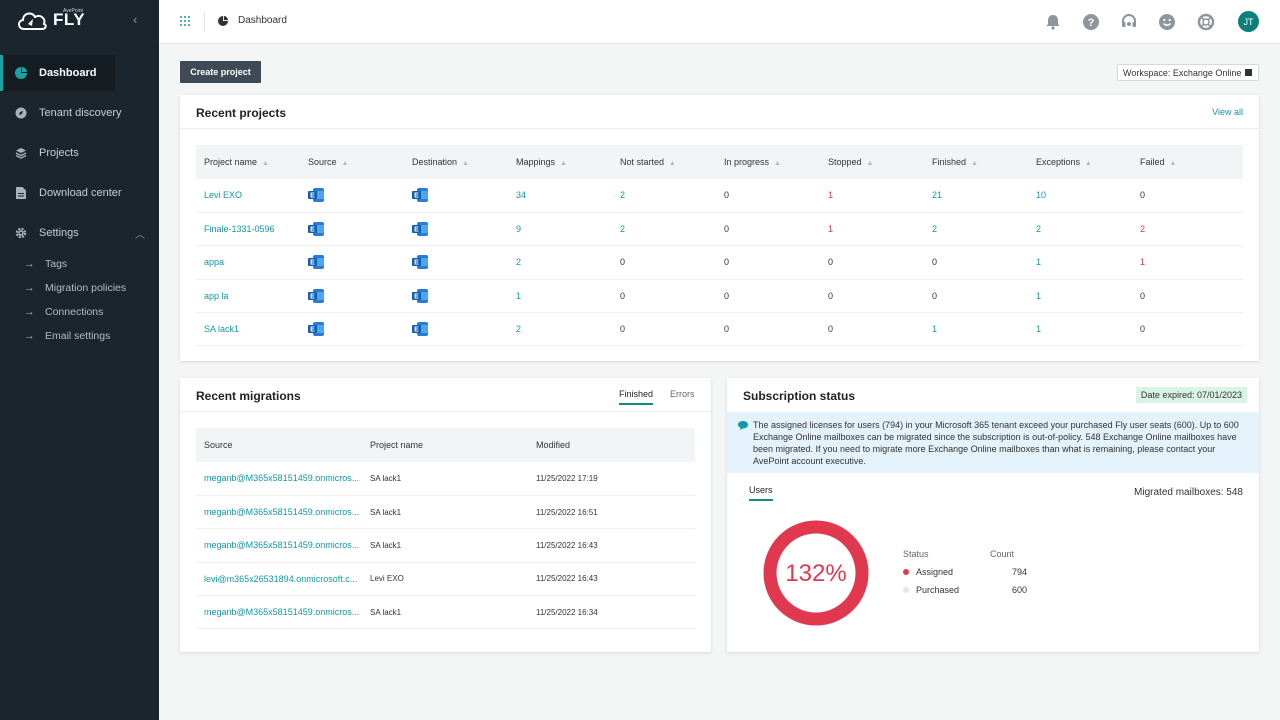 This screenshot has width=1280, height=720. What do you see at coordinates (664, 162) in the screenshot?
I see `column-header: Not started ▲` at bounding box center [664, 162].